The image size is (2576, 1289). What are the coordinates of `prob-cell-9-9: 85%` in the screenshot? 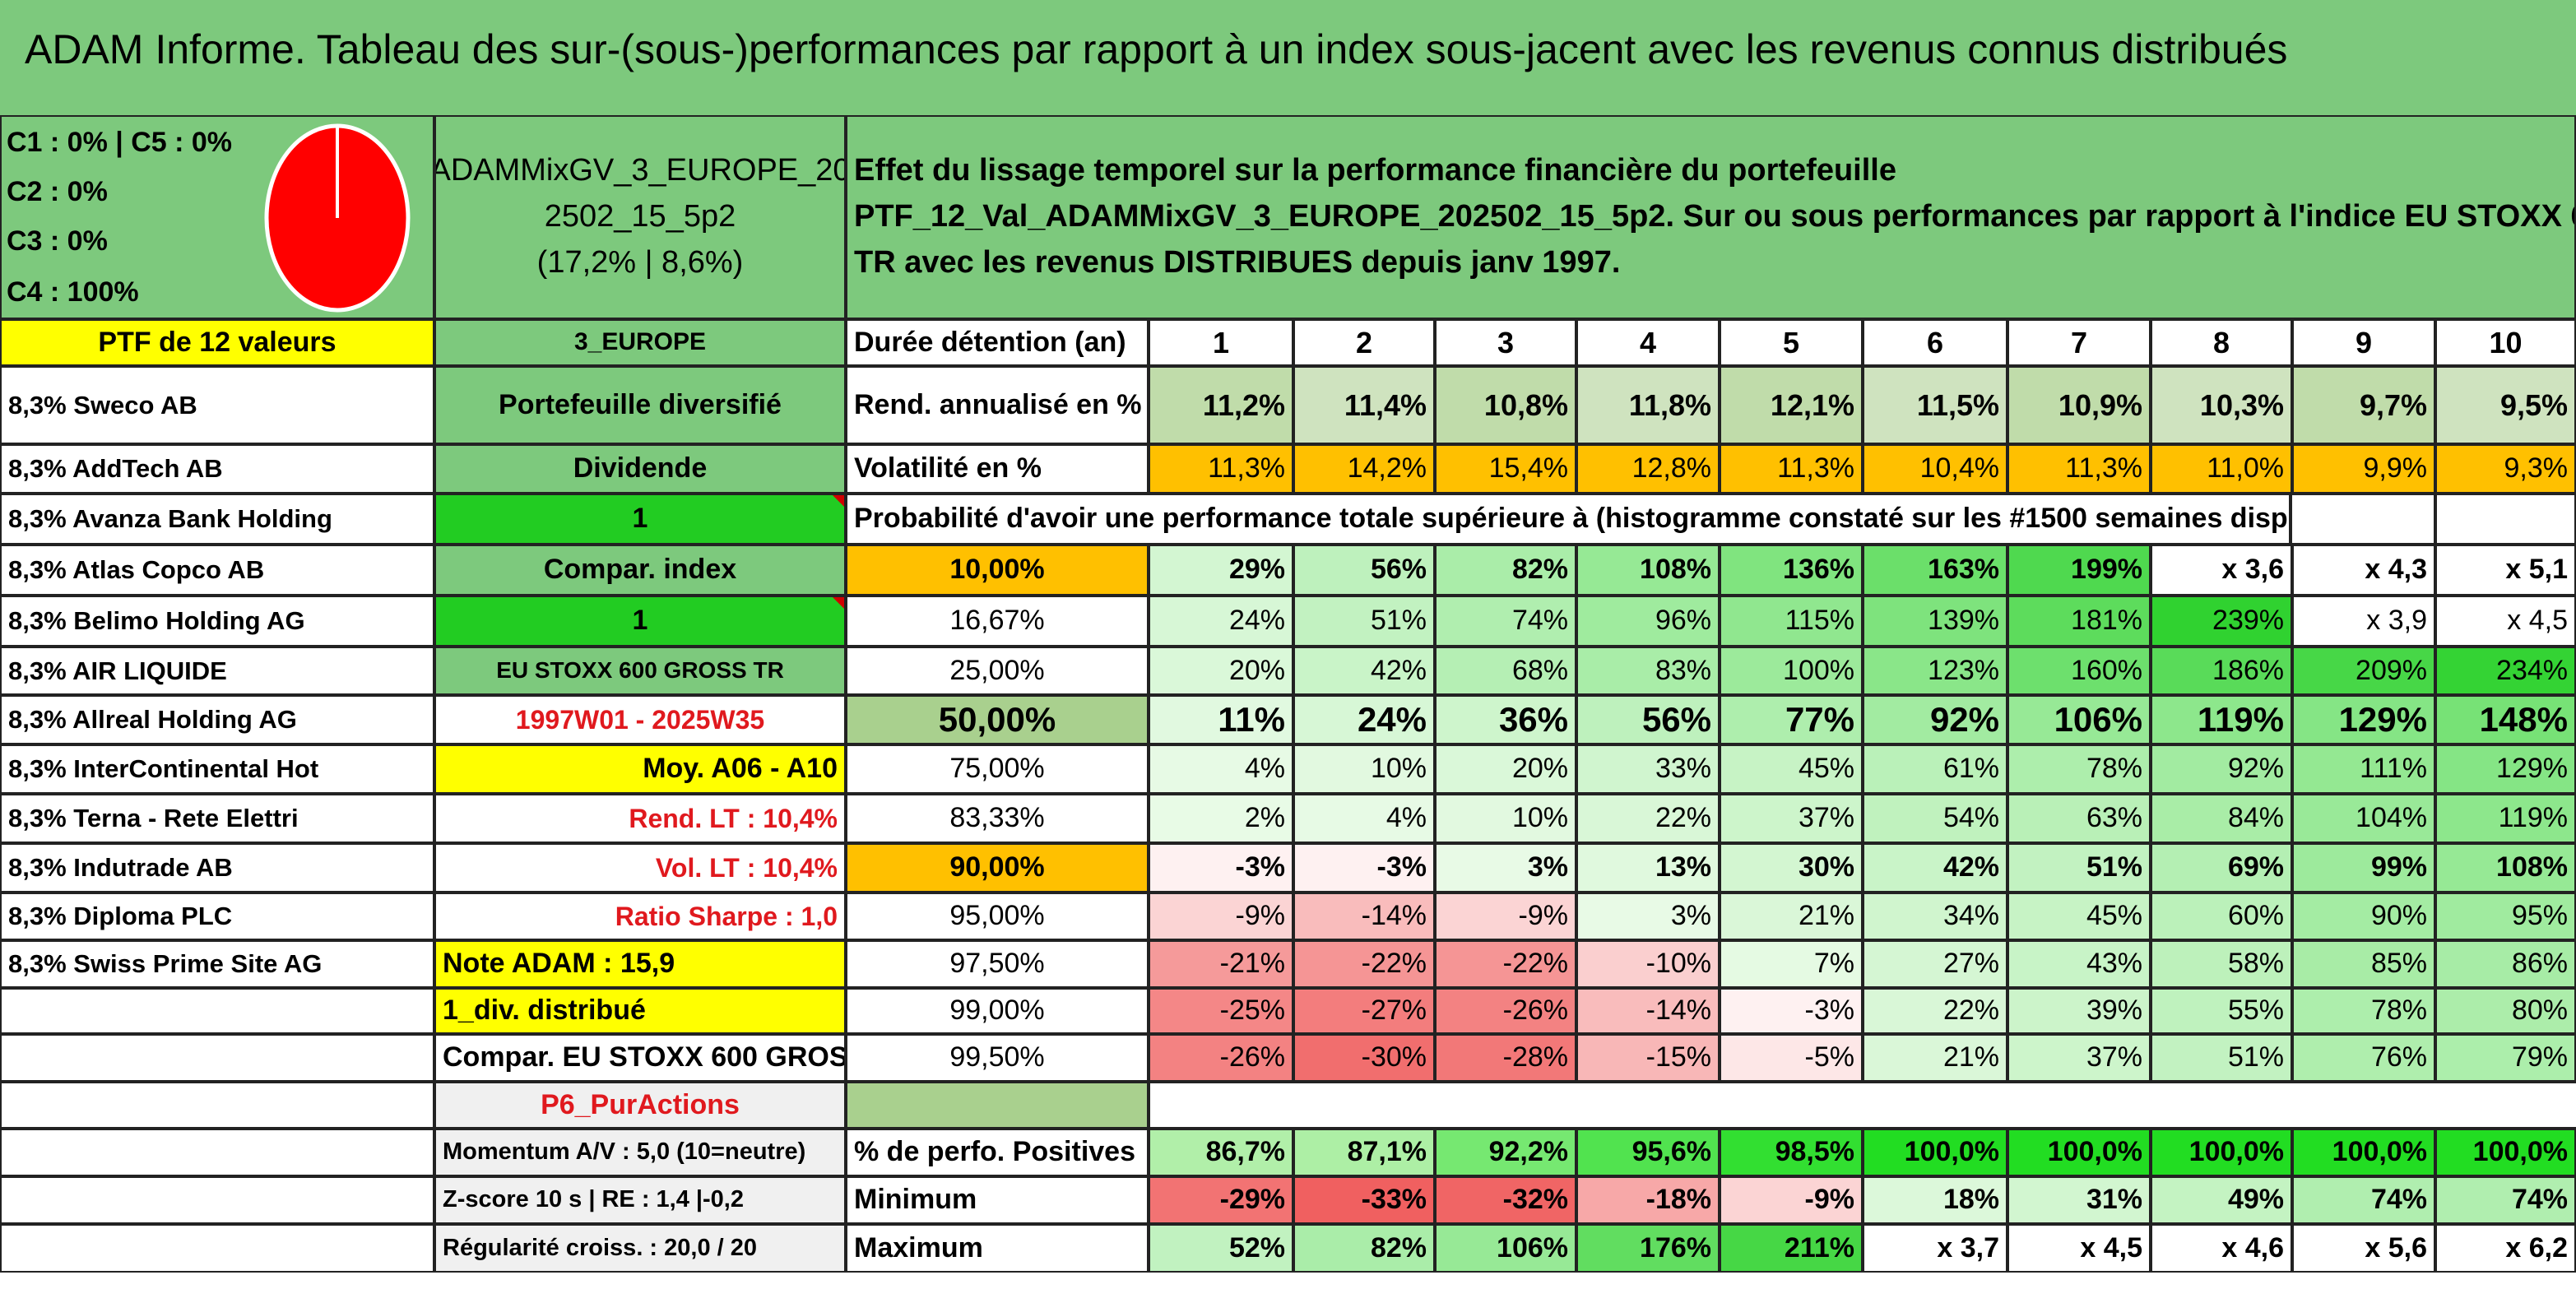 It's located at (2363, 964).